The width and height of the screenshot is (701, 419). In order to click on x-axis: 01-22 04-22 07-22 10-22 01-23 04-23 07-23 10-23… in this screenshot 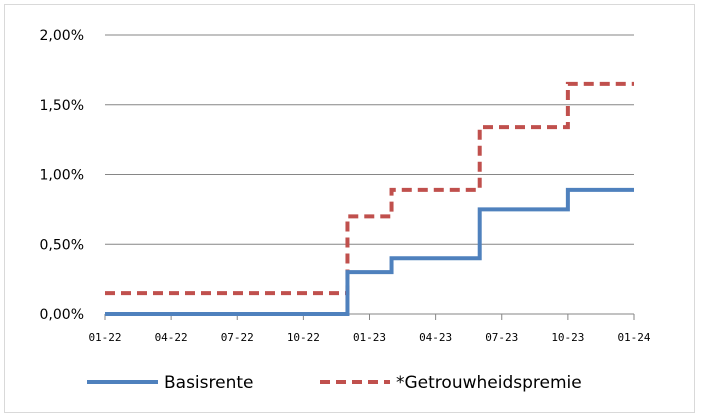, I will do `click(369, 328)`.